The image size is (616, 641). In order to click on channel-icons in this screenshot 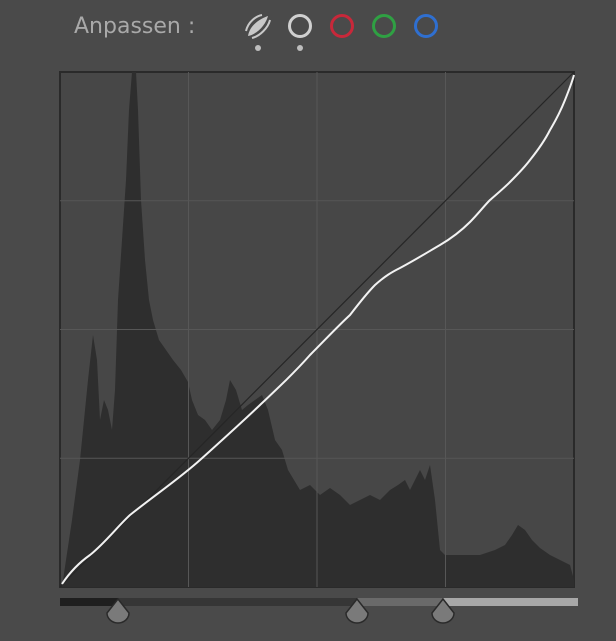, I will do `click(341, 32)`.